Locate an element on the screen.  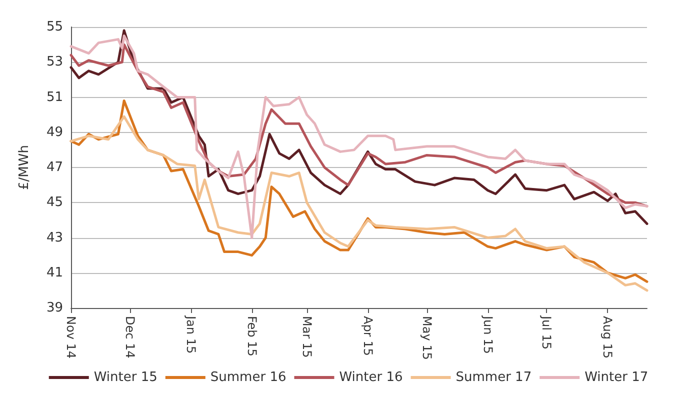
x-tick-label: May 15 is located at coordinates (427, 338).